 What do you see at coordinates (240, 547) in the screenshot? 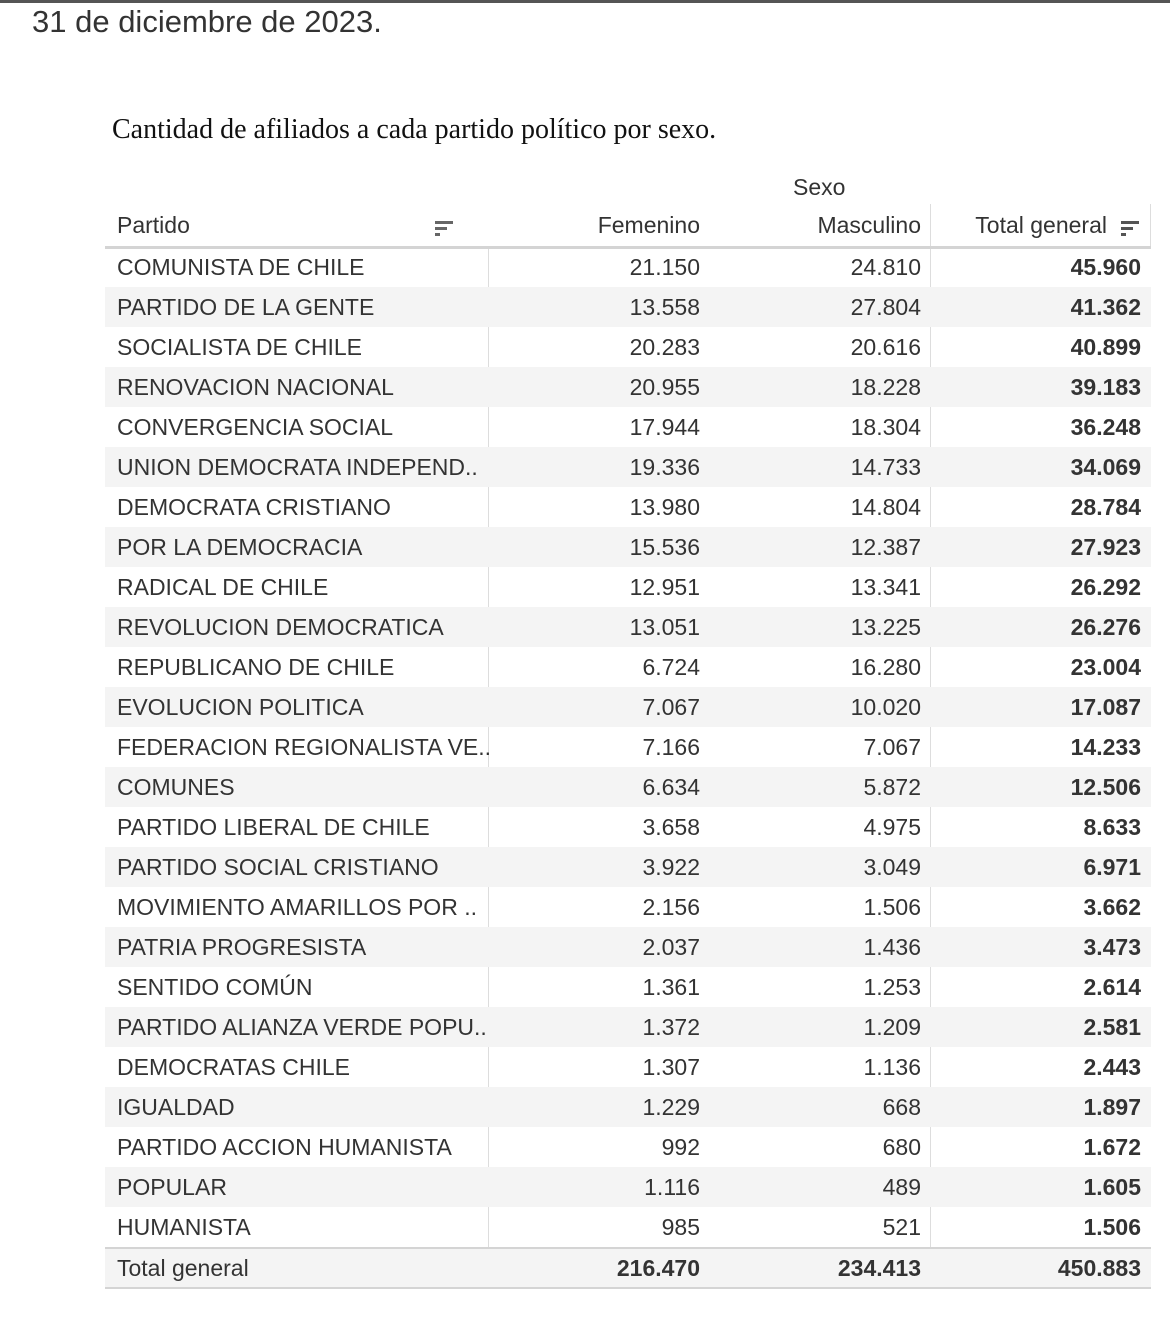
I see `party-name: POR LA DEMOCRACIA` at bounding box center [240, 547].